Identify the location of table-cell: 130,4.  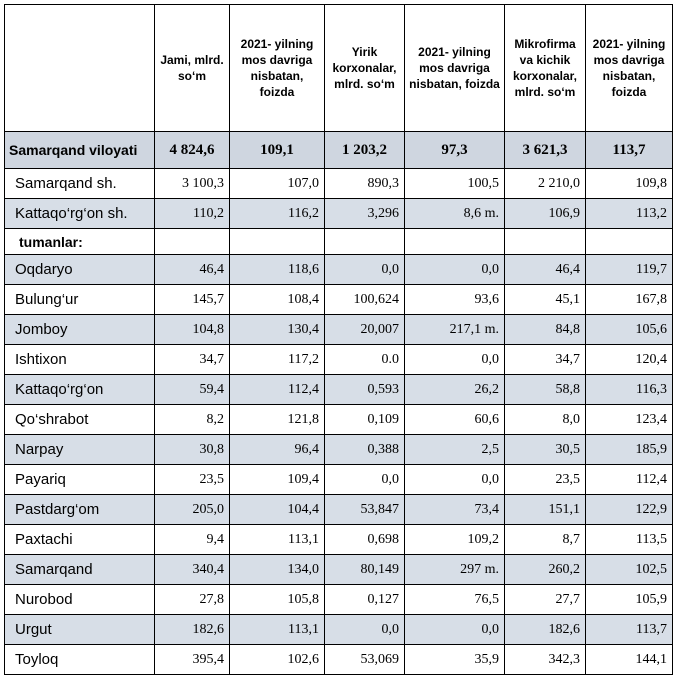
(277, 329).